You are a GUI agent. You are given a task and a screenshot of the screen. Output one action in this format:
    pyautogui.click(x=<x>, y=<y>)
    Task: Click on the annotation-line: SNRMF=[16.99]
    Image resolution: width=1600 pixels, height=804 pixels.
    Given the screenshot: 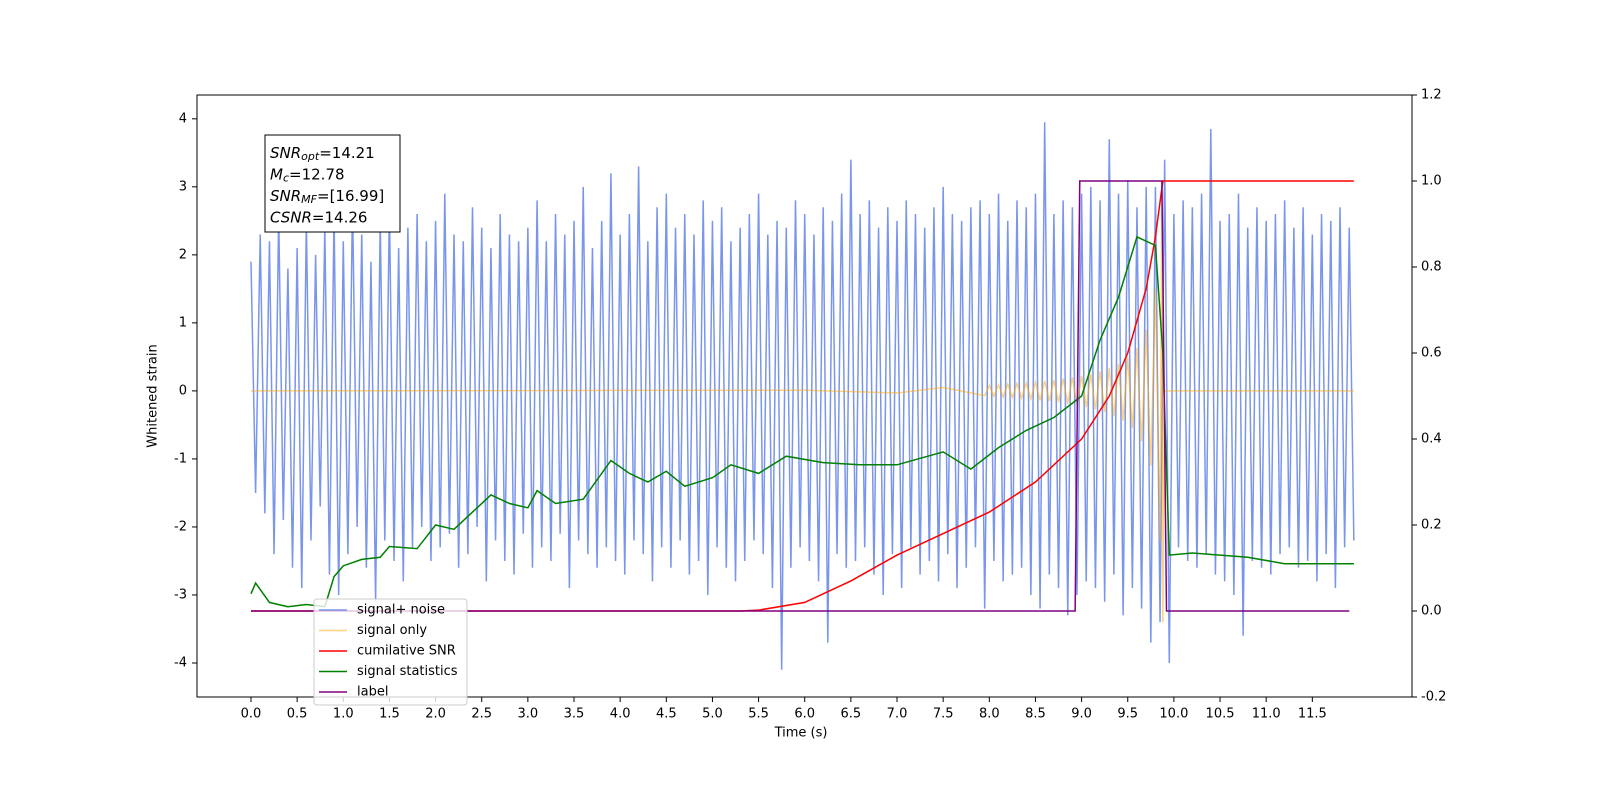 What is the action you would take?
    pyautogui.click(x=327, y=197)
    